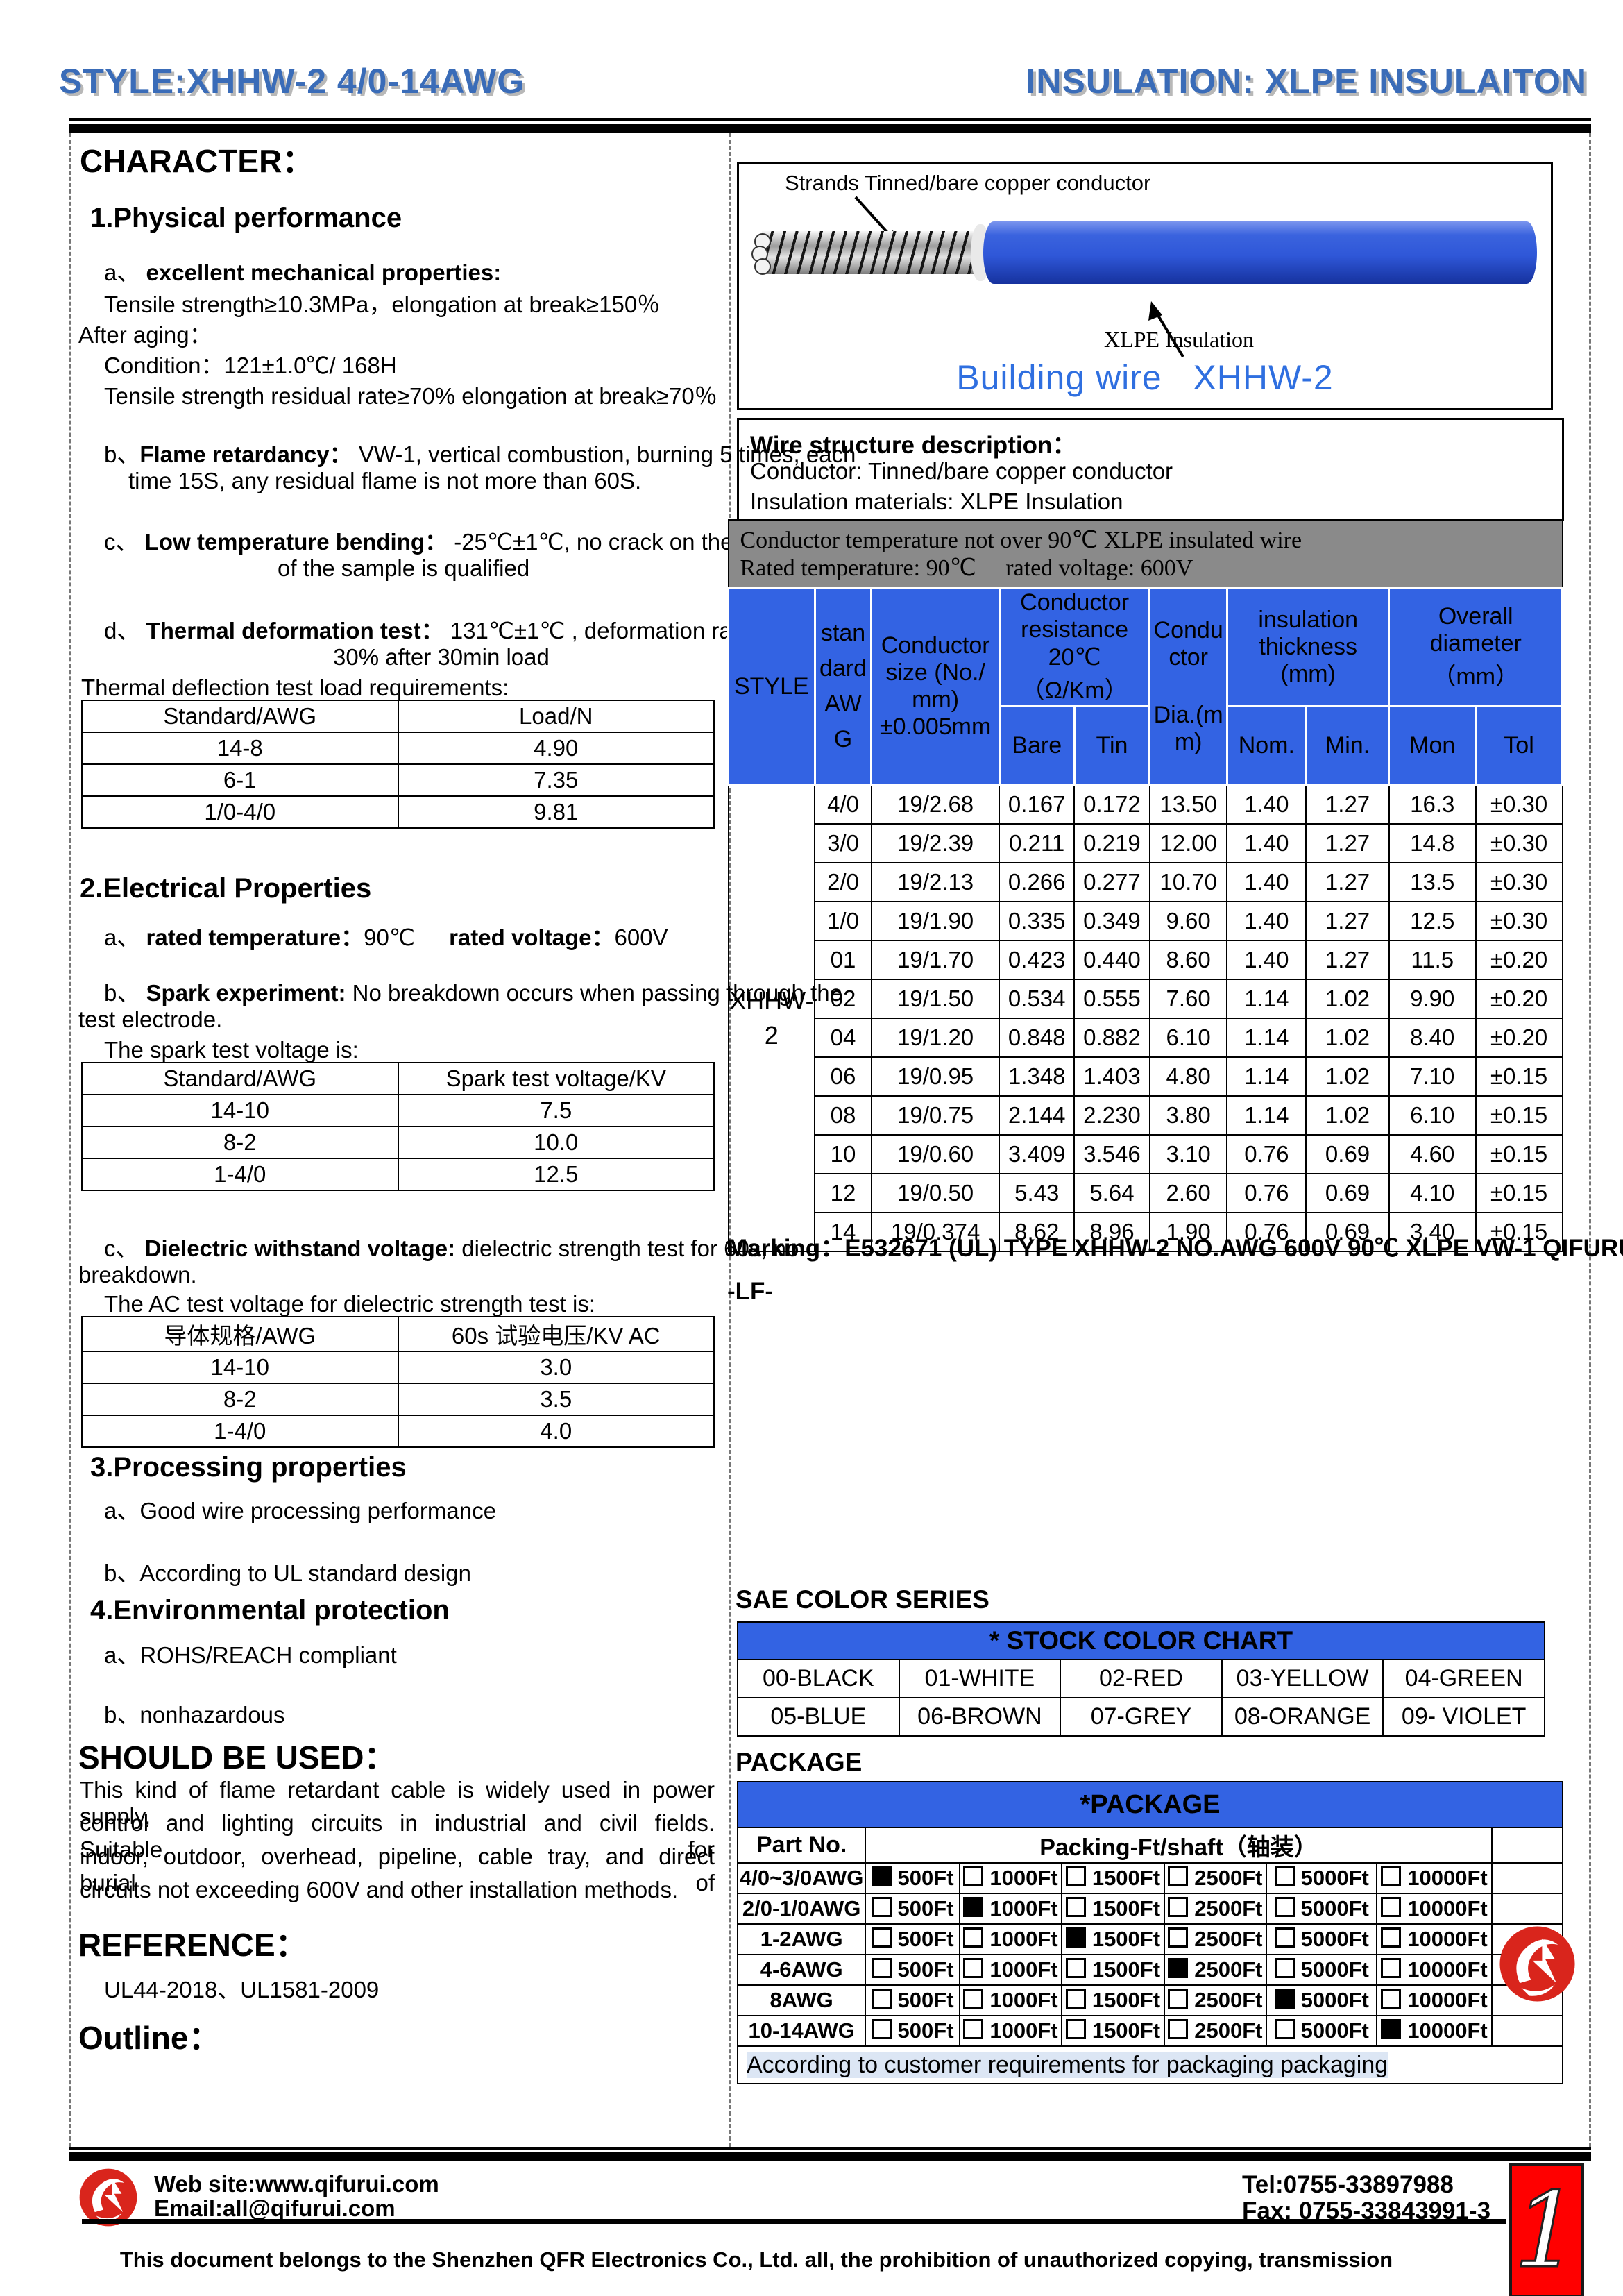 The width and height of the screenshot is (1623, 2296). What do you see at coordinates (830, 128) in the screenshot?
I see `header-rule-thick` at bounding box center [830, 128].